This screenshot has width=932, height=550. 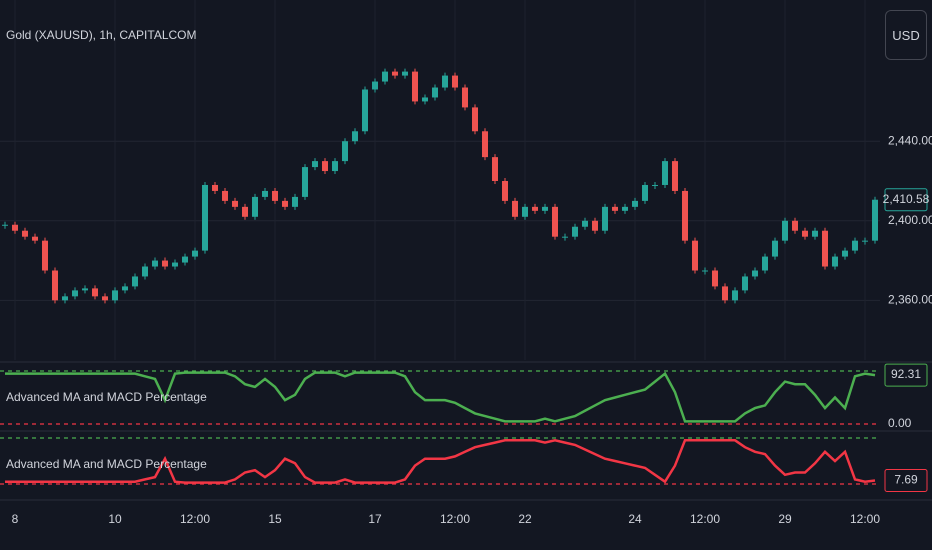 What do you see at coordinates (115, 519) in the screenshot?
I see `x-tick-label: 10` at bounding box center [115, 519].